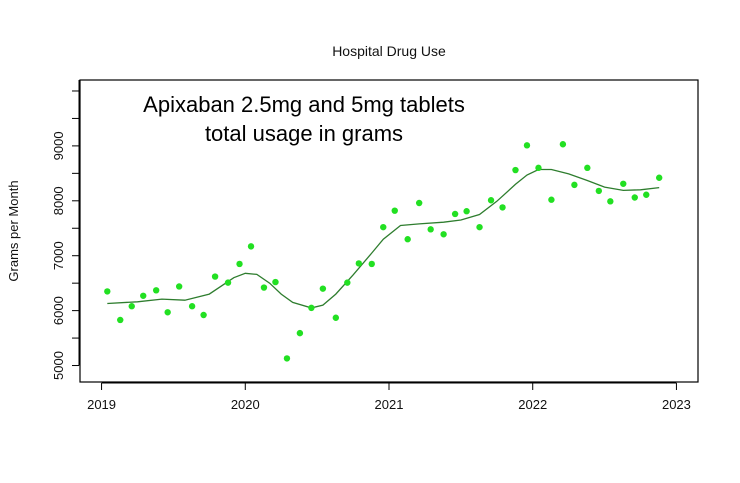  Describe the element at coordinates (304, 104) in the screenshot. I see `annotation-line-1: Apixaban 2.5mg and 5mg tablets` at that location.